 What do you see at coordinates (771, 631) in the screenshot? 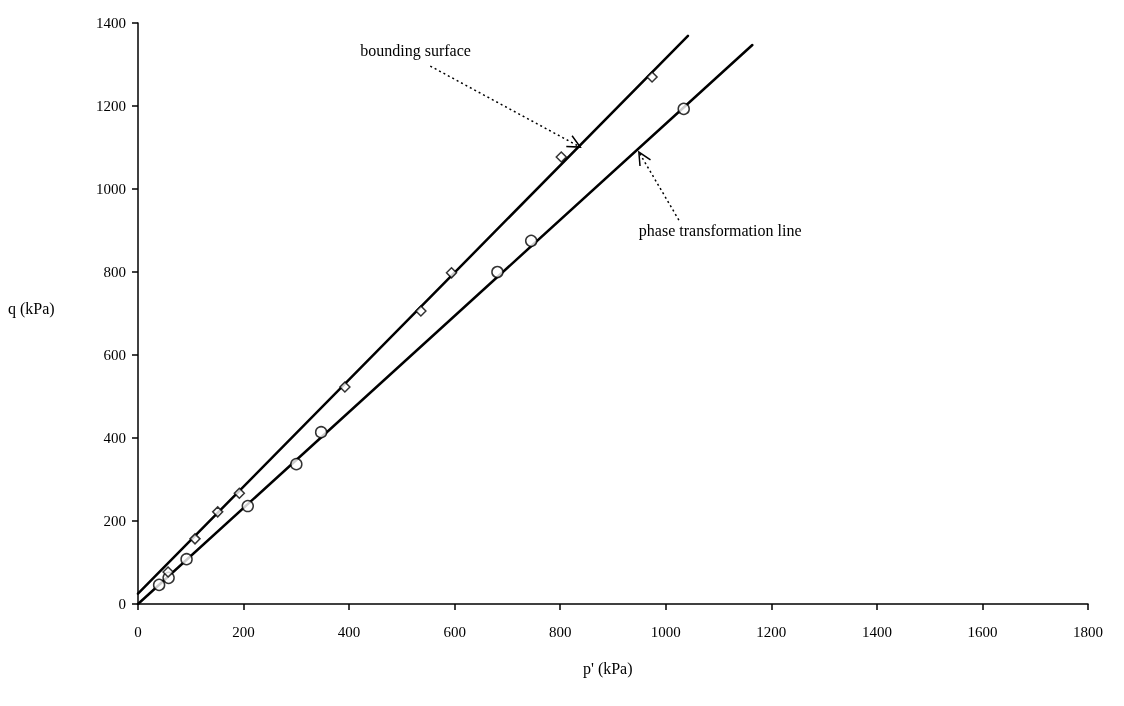
I see `x-tick-label: 1200` at bounding box center [771, 631].